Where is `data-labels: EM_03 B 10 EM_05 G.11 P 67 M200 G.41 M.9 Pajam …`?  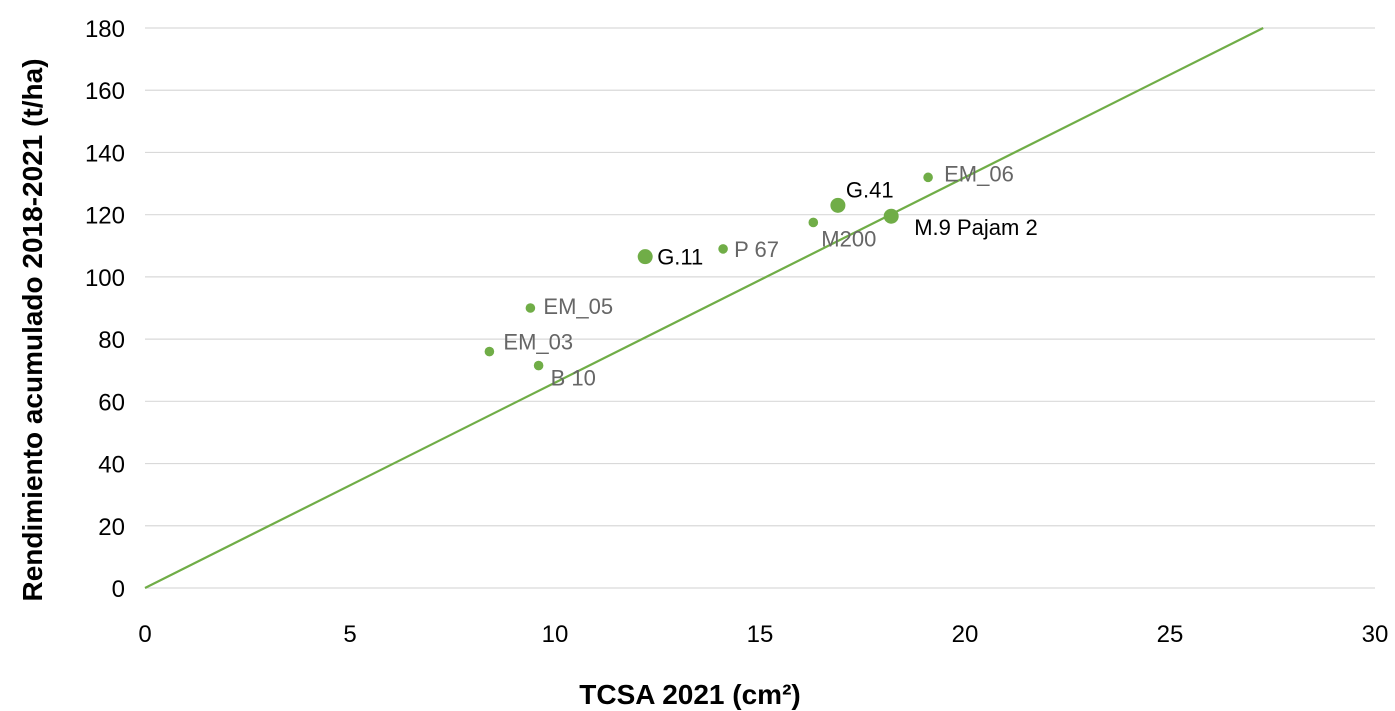 data-labels: EM_03 B 10 EM_05 G.11 P 67 M200 G.41 M.9 Pajam … is located at coordinates (770, 275).